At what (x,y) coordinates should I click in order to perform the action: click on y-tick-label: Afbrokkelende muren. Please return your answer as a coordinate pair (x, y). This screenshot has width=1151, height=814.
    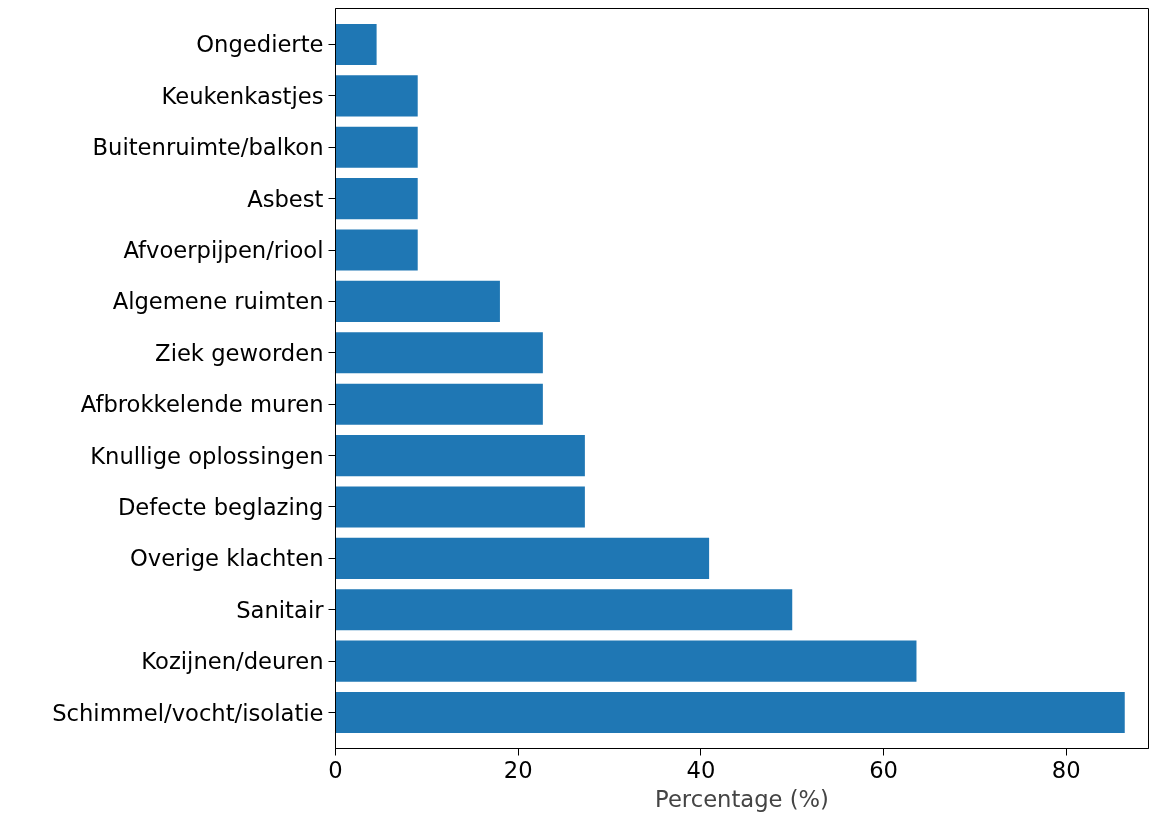
    Looking at the image, I should click on (202, 404).